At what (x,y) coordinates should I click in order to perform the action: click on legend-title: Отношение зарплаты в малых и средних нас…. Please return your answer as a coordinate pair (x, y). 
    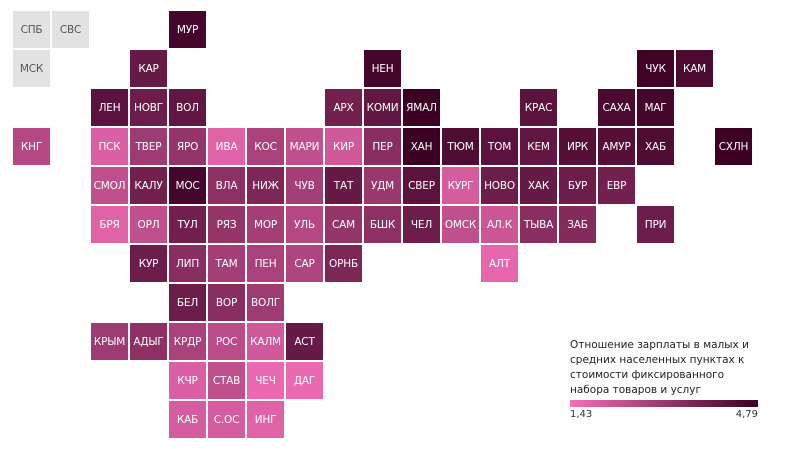
    Looking at the image, I should click on (659, 367).